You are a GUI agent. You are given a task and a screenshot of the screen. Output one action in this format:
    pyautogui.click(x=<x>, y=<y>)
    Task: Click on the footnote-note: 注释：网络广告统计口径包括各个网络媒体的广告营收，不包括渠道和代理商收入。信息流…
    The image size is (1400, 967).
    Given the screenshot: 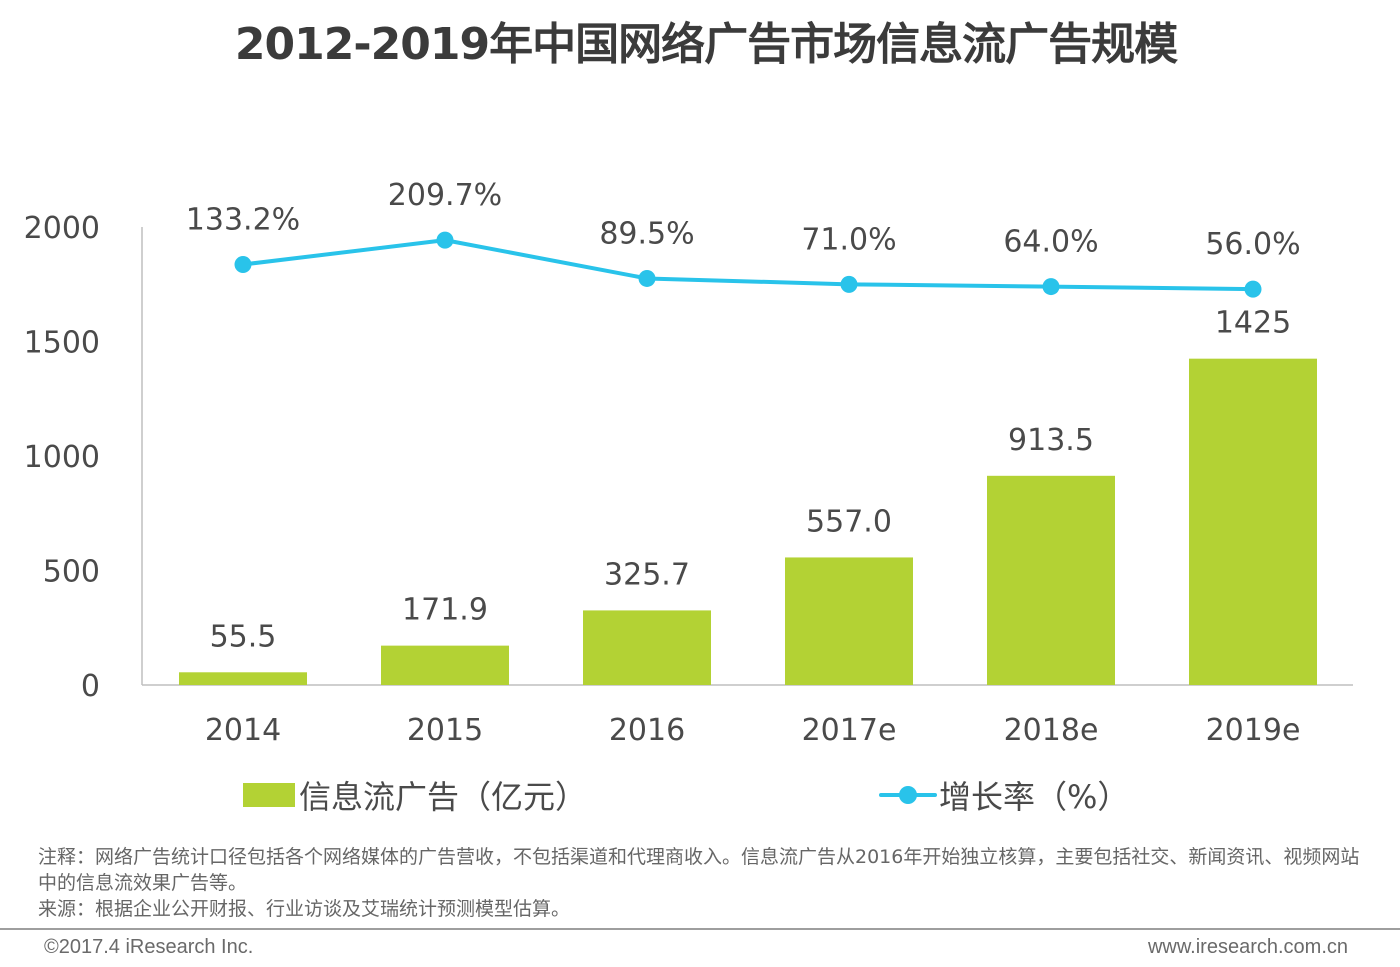 What is the action you would take?
    pyautogui.click(x=699, y=870)
    